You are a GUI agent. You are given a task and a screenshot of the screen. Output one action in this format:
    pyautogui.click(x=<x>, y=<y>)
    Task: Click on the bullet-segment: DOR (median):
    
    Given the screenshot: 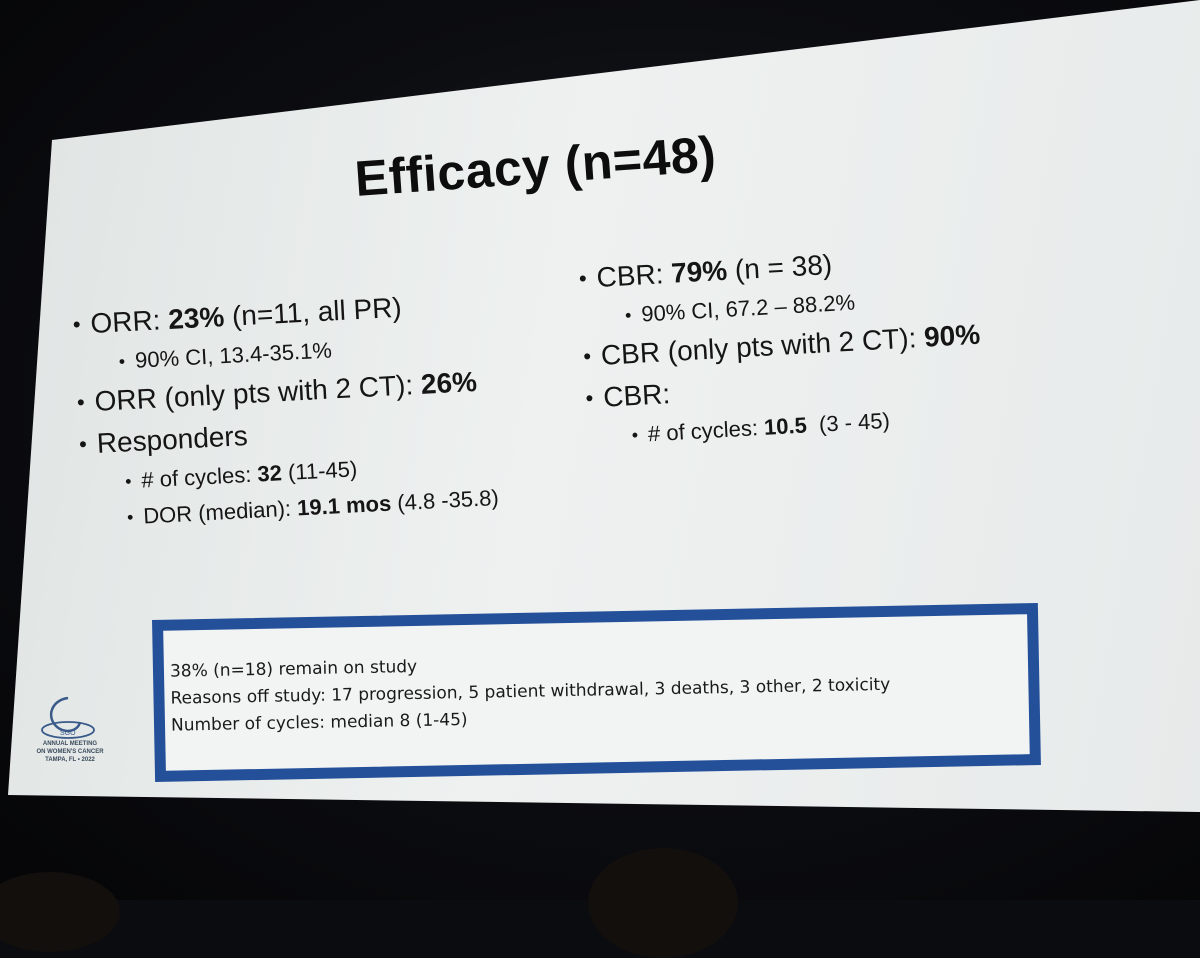 What is the action you would take?
    pyautogui.click(x=220, y=512)
    